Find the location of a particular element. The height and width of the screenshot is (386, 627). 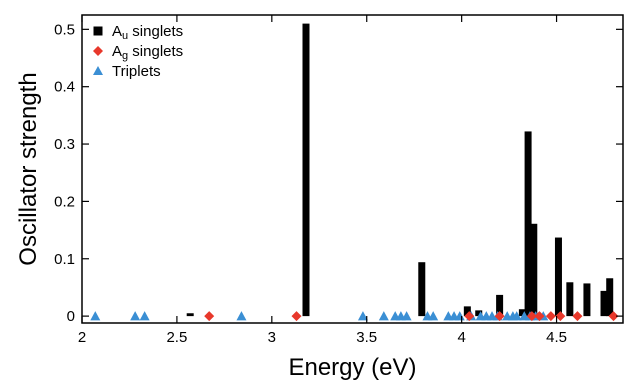

y-axis-title: Oscillator strength is located at coordinates (28, 168).